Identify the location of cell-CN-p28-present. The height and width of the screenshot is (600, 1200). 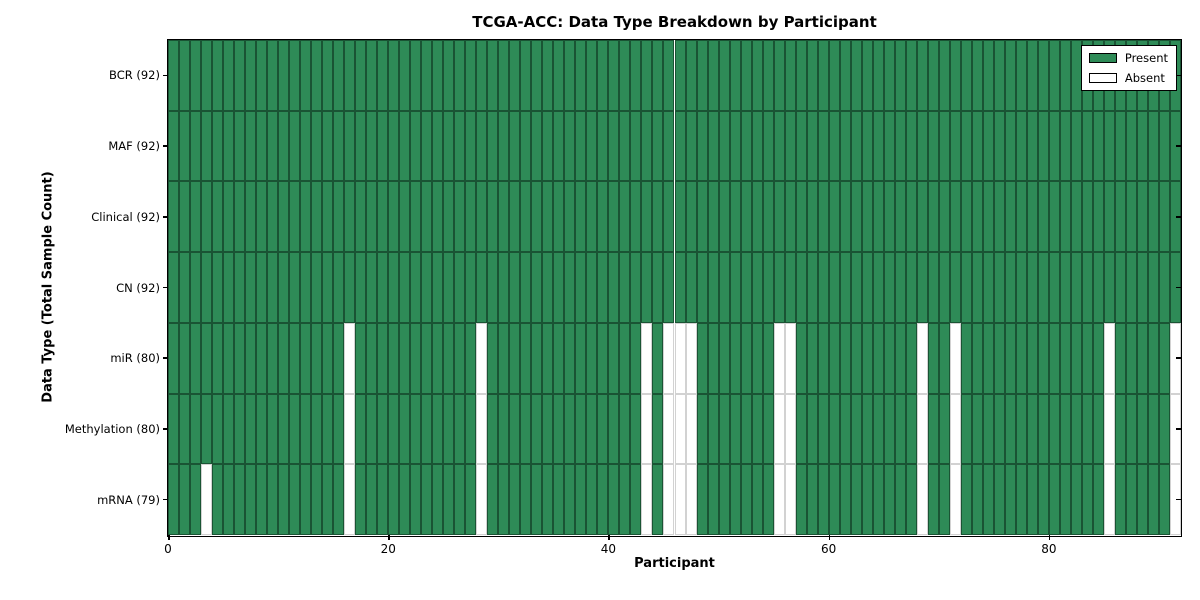
(482, 287).